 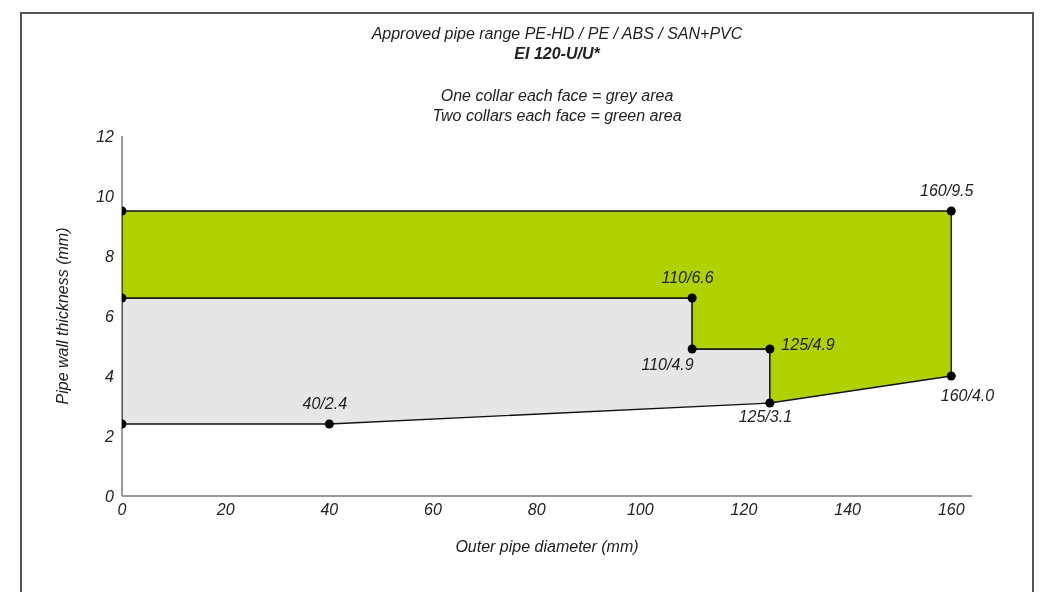 What do you see at coordinates (110, 496) in the screenshot?
I see `y-tick-label: 0` at bounding box center [110, 496].